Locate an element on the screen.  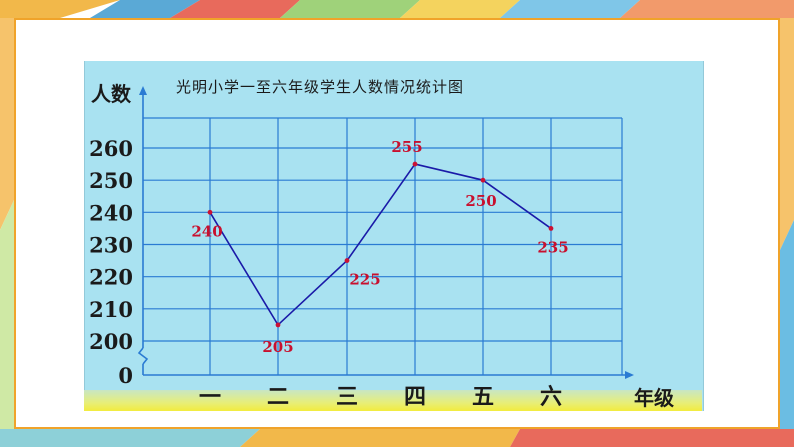
y-tick-label: 0 is located at coordinates (125, 375).